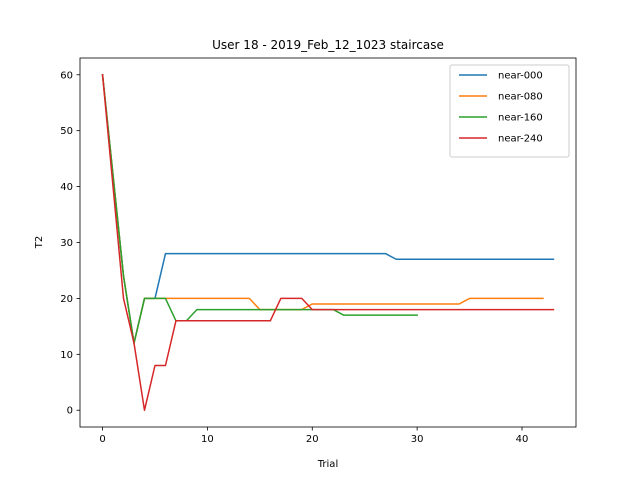  Describe the element at coordinates (66, 131) in the screenshot. I see `y-tick-label: 50` at that location.